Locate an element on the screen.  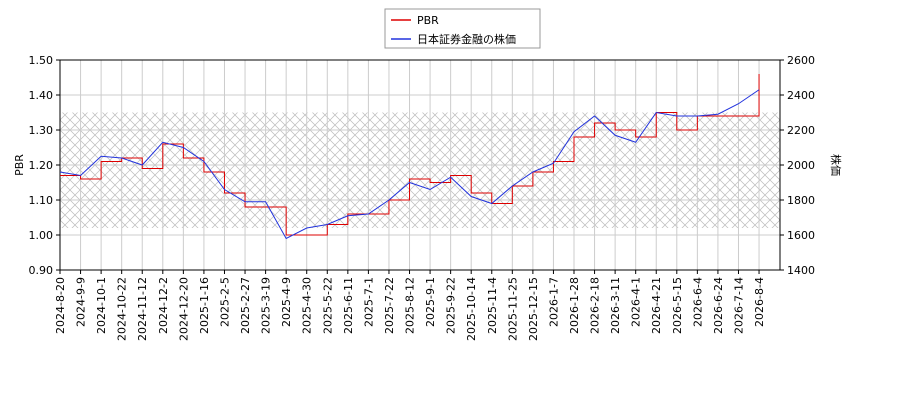
x-tick-label: 2025-12-15 is located at coordinates (533, 309).